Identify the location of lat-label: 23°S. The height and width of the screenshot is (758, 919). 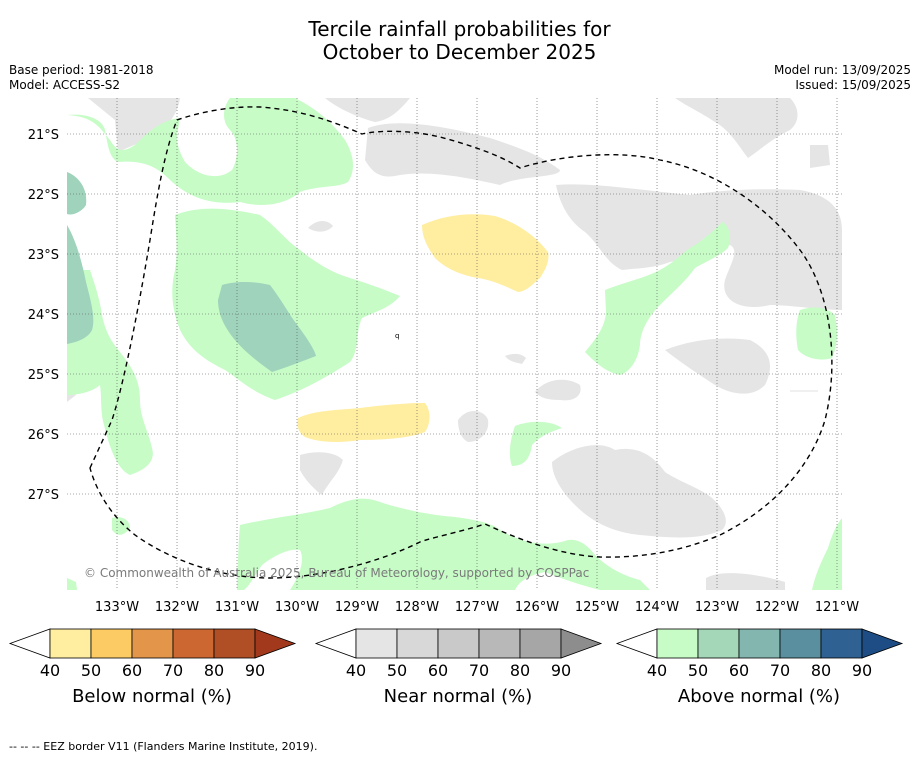
(43, 255).